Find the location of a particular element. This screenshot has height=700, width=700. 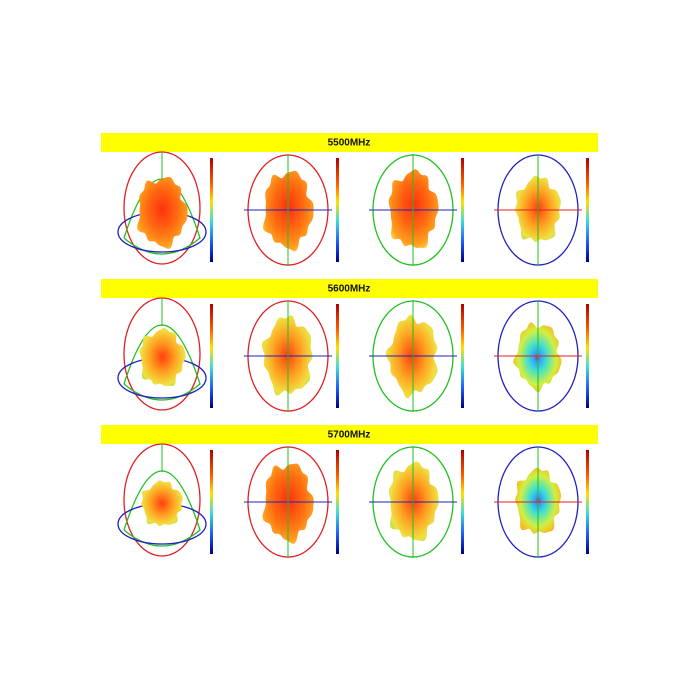

section: 5700MHz is located at coordinates (349, 491).